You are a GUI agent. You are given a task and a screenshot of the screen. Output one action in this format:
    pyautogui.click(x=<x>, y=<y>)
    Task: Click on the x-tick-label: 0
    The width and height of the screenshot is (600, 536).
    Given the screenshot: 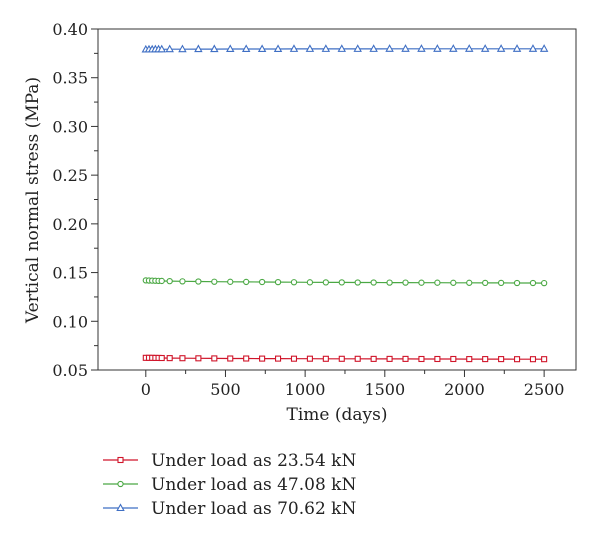 What is the action you would take?
    pyautogui.click(x=146, y=389)
    